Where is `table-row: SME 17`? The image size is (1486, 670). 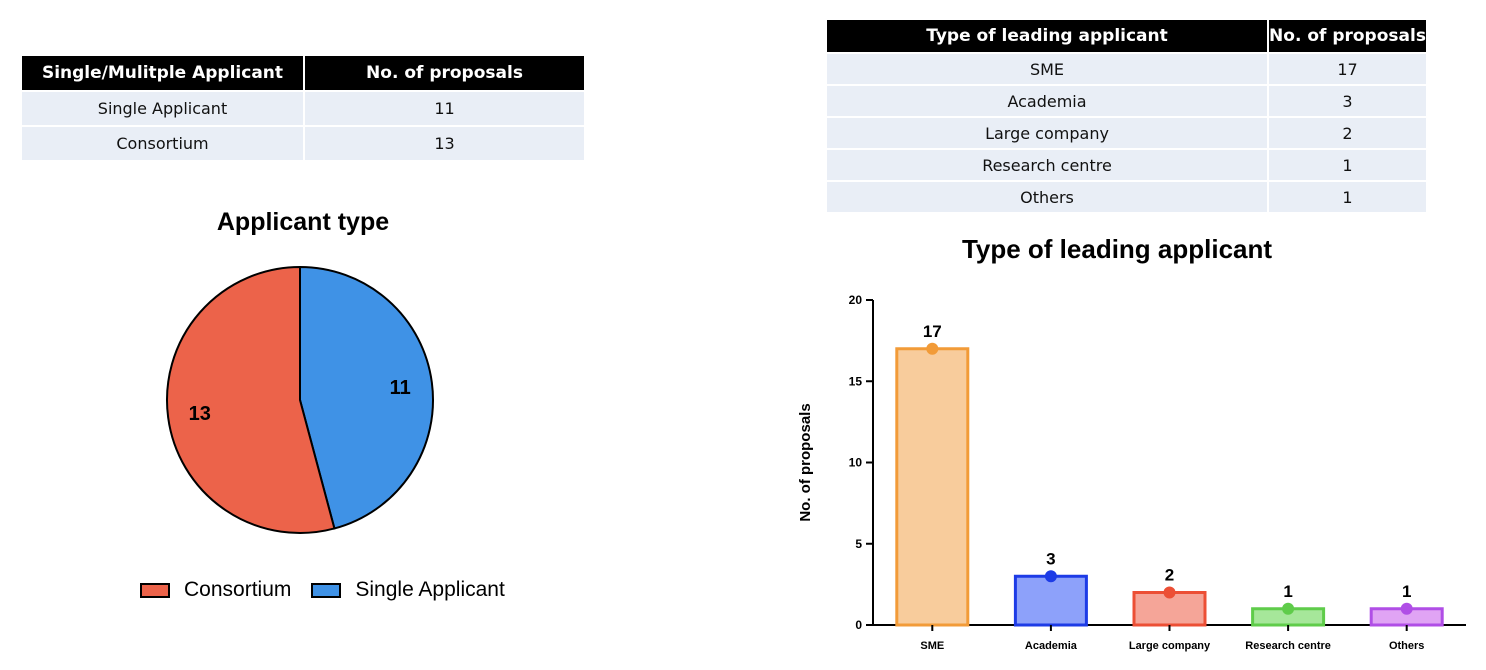 table-row: SME 17 is located at coordinates (1126, 68).